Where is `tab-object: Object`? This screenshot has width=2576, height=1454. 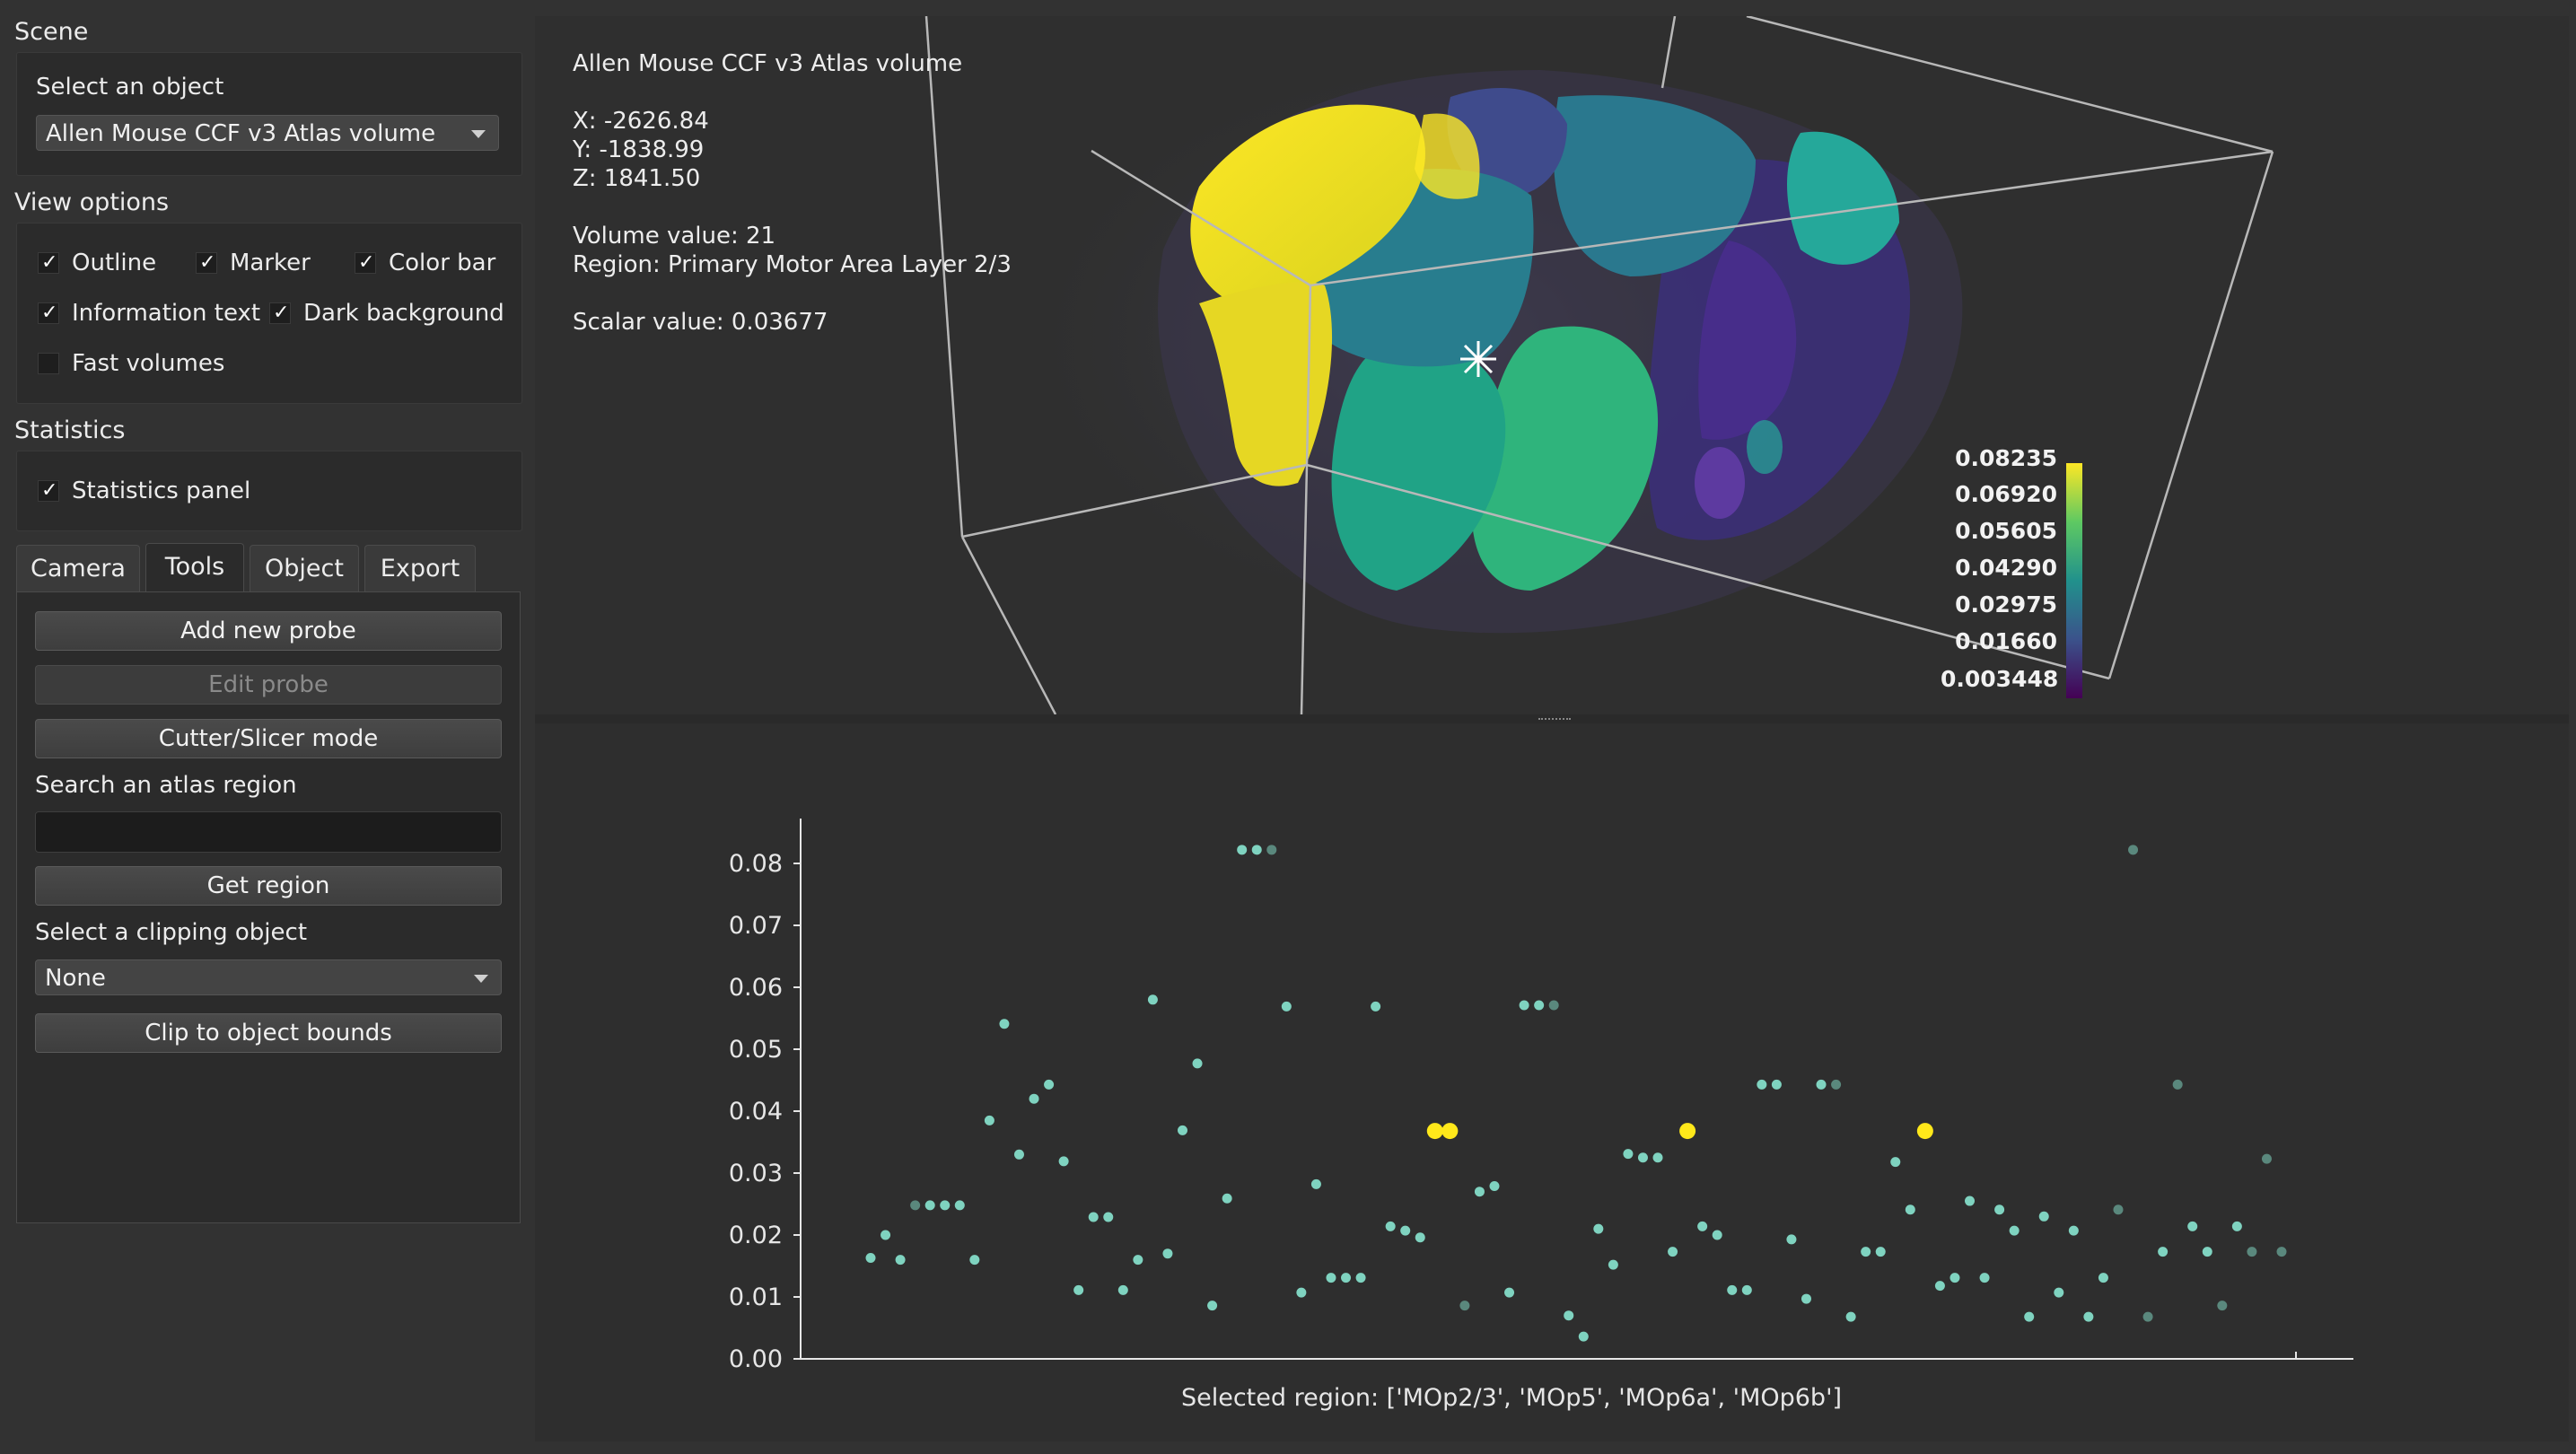 tab-object: Object is located at coordinates (304, 568).